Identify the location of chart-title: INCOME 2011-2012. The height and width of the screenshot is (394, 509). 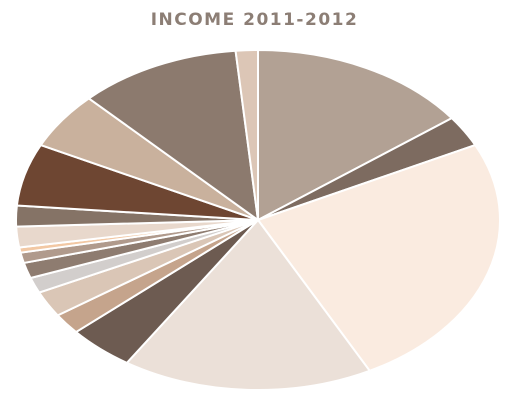
(254, 20).